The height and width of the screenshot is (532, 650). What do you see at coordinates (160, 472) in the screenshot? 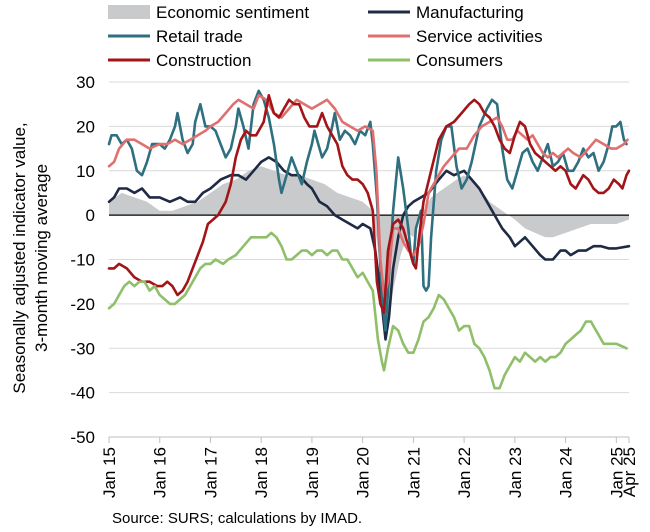
I see `x-tick-label: Jan 16` at bounding box center [160, 472].